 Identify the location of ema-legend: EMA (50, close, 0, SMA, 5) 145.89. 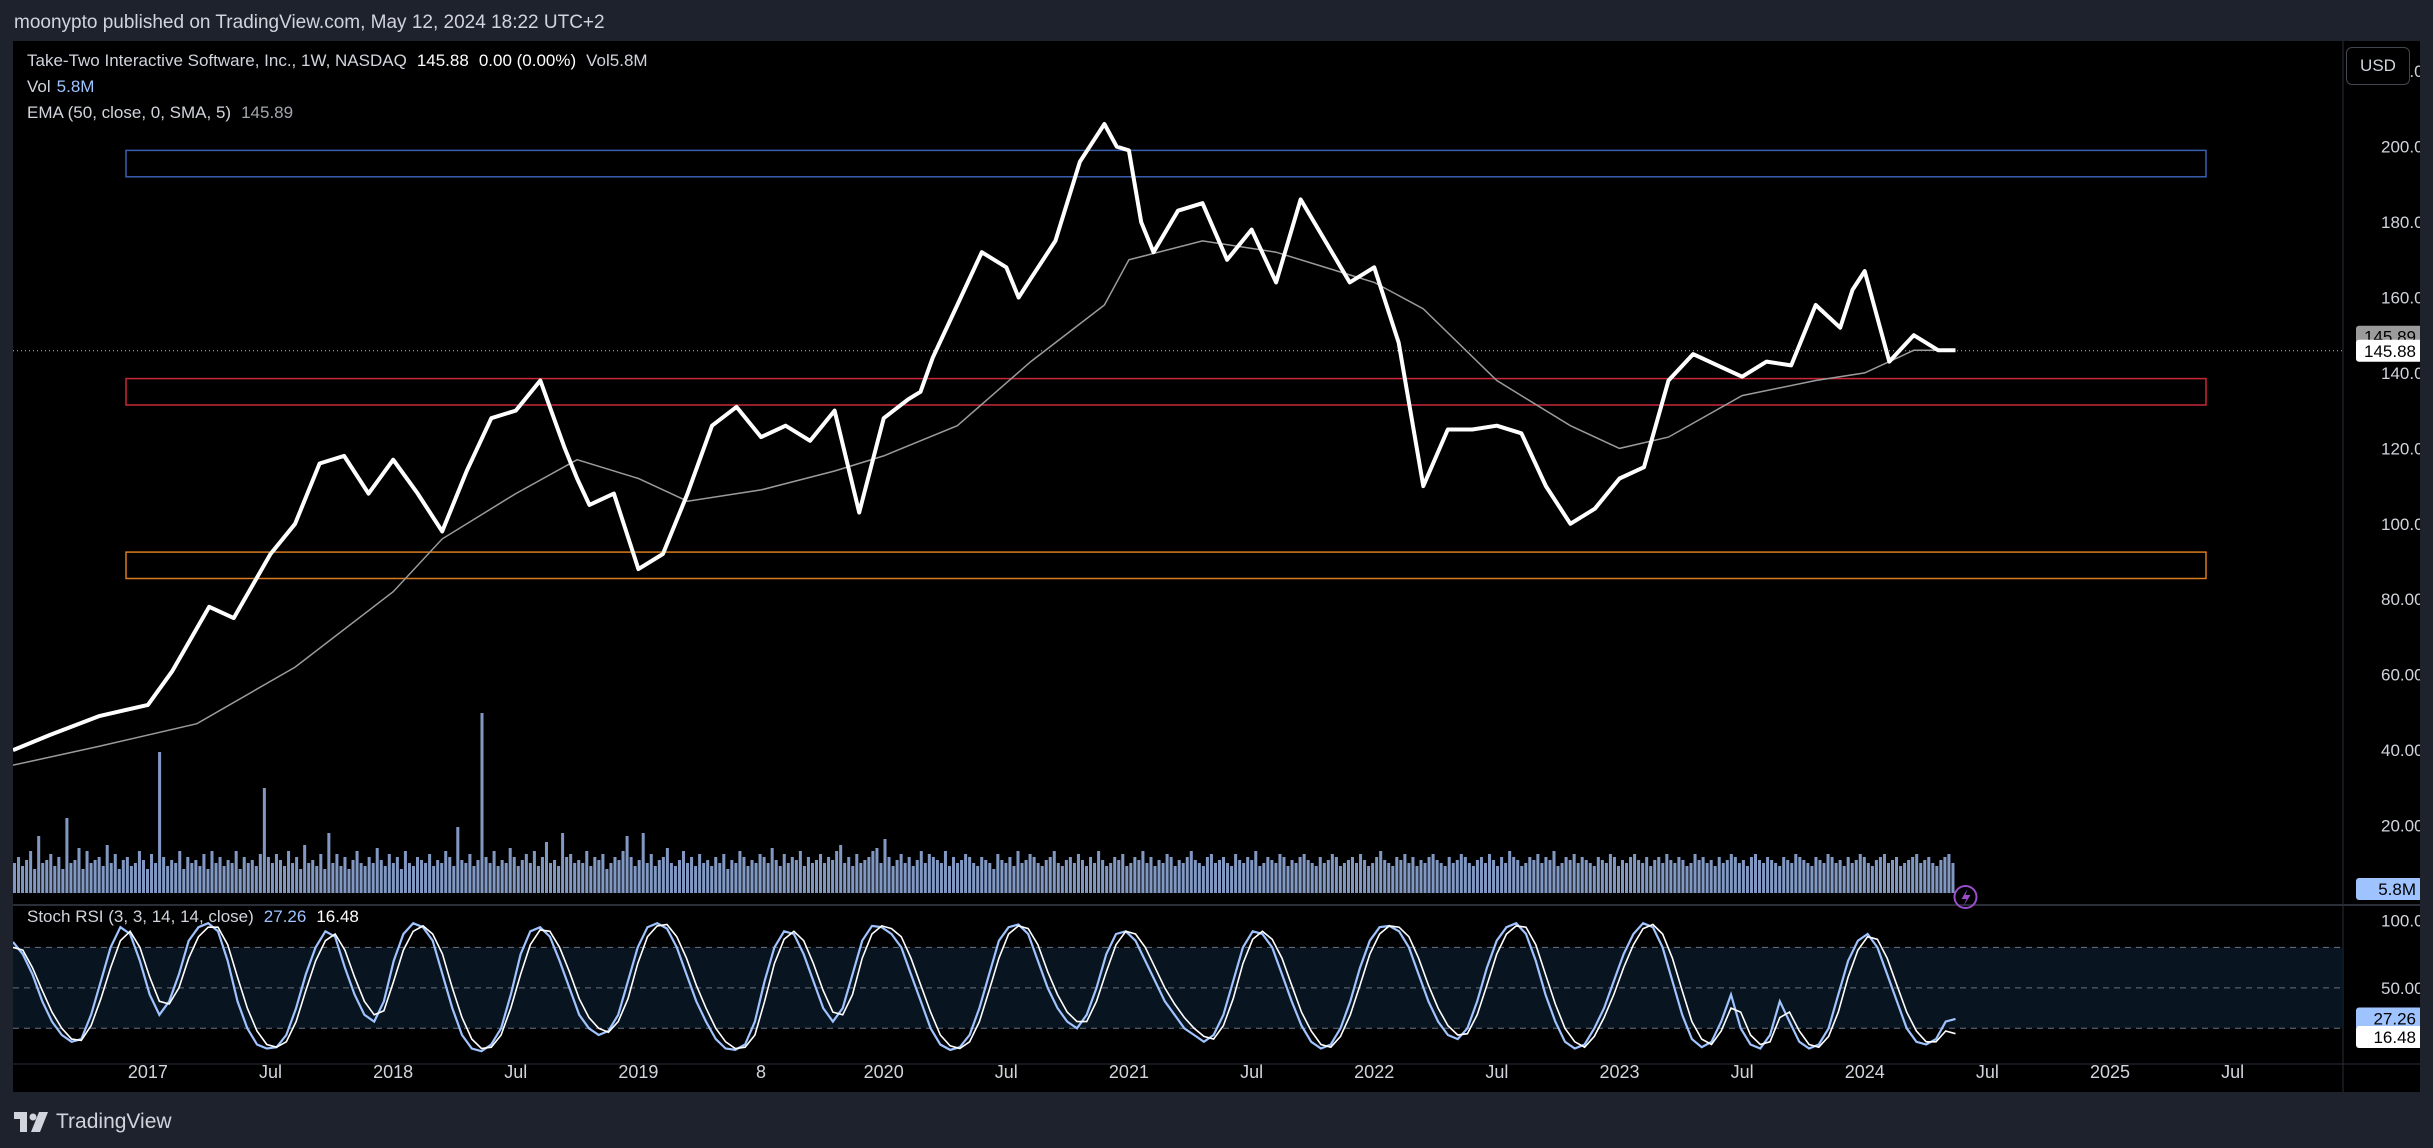
(160, 113).